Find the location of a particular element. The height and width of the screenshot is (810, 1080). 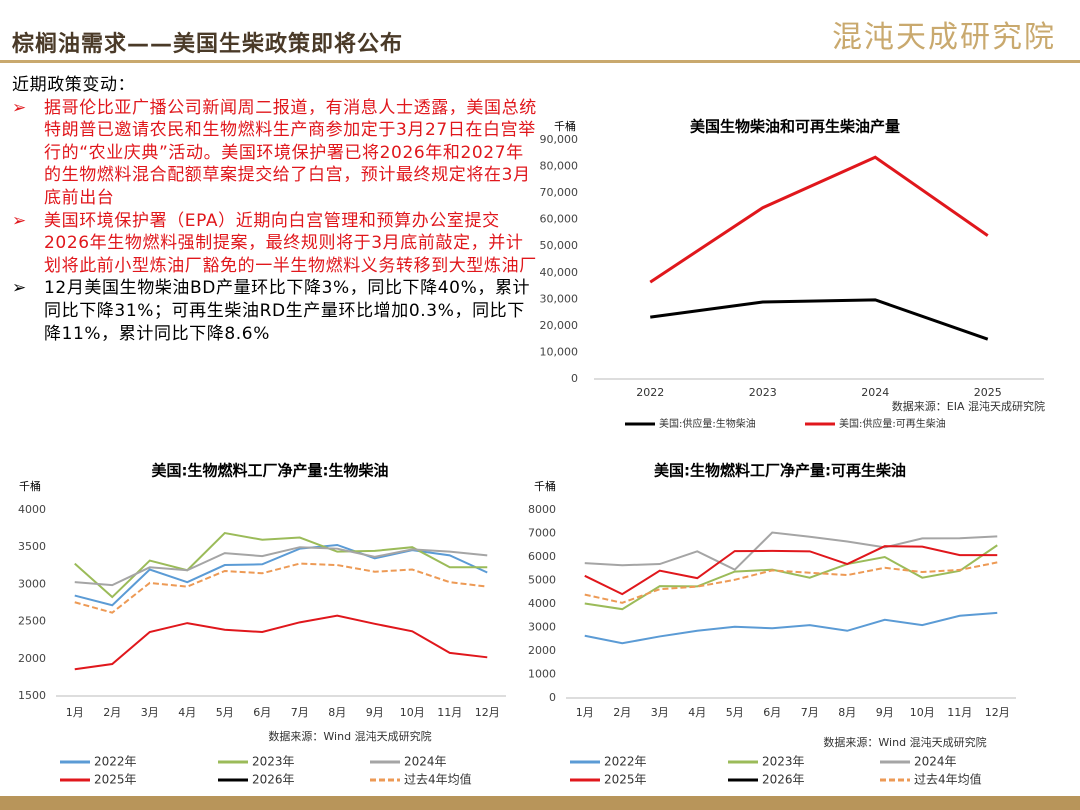

y-tick-label: 1000 is located at coordinates (542, 674).